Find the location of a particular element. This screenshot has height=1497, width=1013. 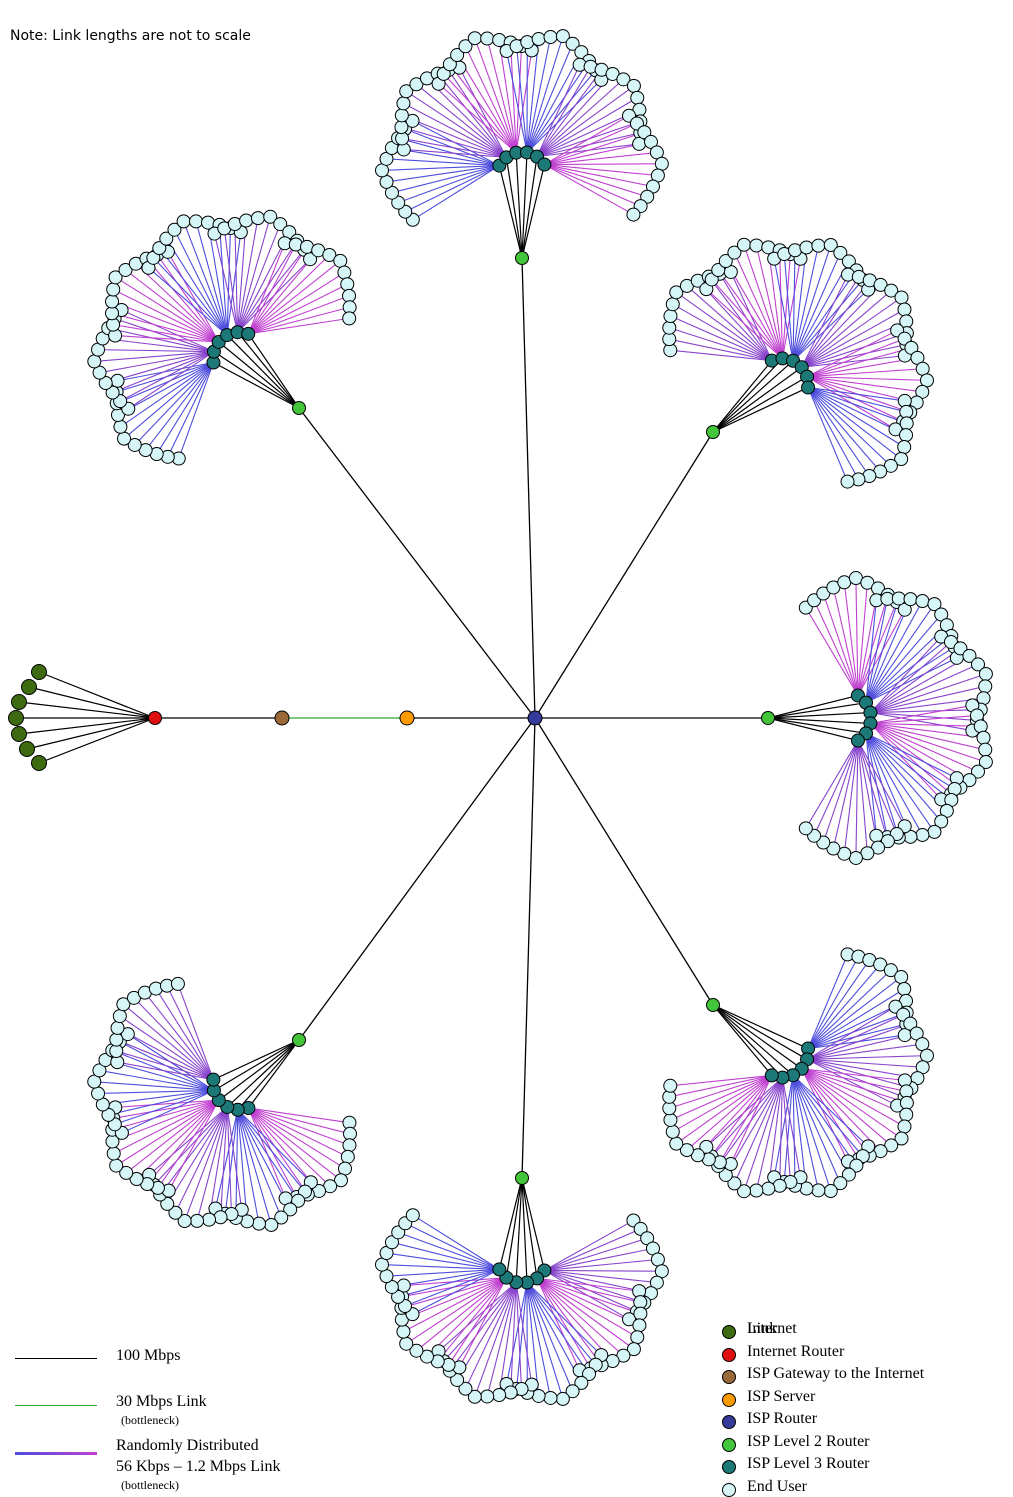

legend-label-random-range: 56 Kbps – 1.2 Mbps Link is located at coordinates (198, 1467).